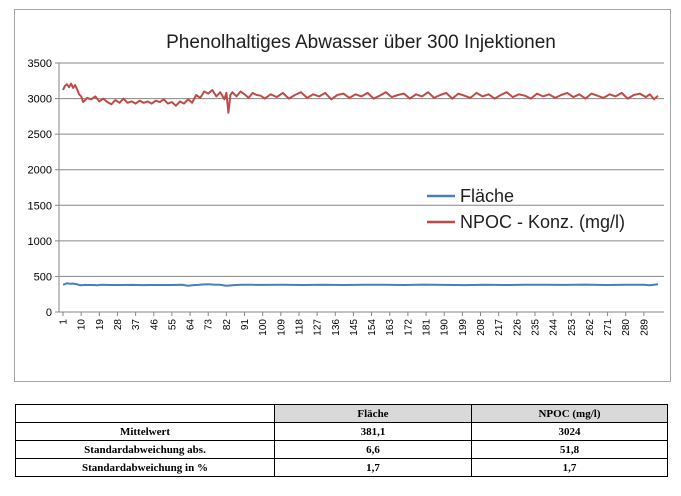 The height and width of the screenshot is (496, 681). Describe the element at coordinates (40, 100) in the screenshot. I see `y-tick-label: 3000` at that location.